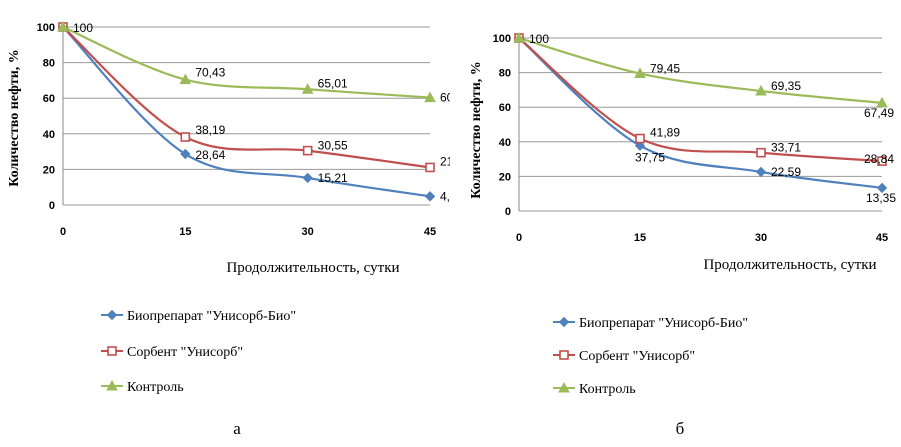 The height and width of the screenshot is (447, 901). Describe the element at coordinates (333, 178) in the screenshot. I see `data-label: 15,21` at that location.